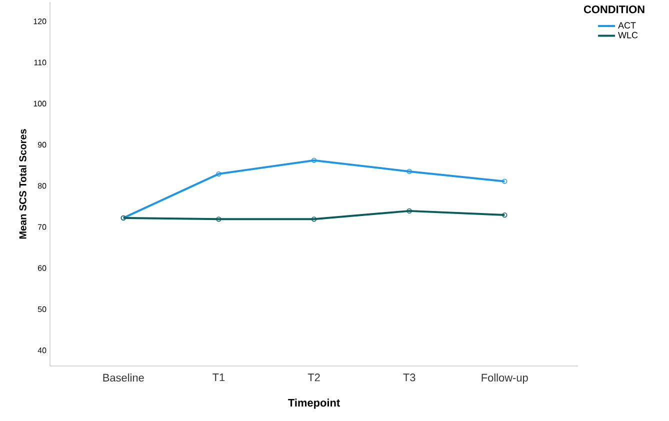 This screenshot has width=669, height=421. What do you see at coordinates (409, 378) in the screenshot?
I see `x-tick-label: T3` at bounding box center [409, 378].